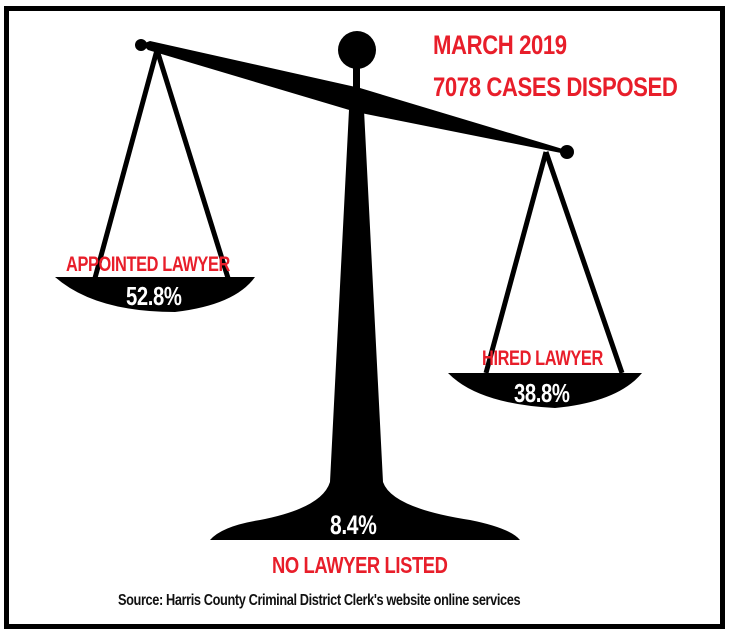  Describe the element at coordinates (500, 45) in the screenshot. I see `chart-title-date: MARCH 2019` at that location.